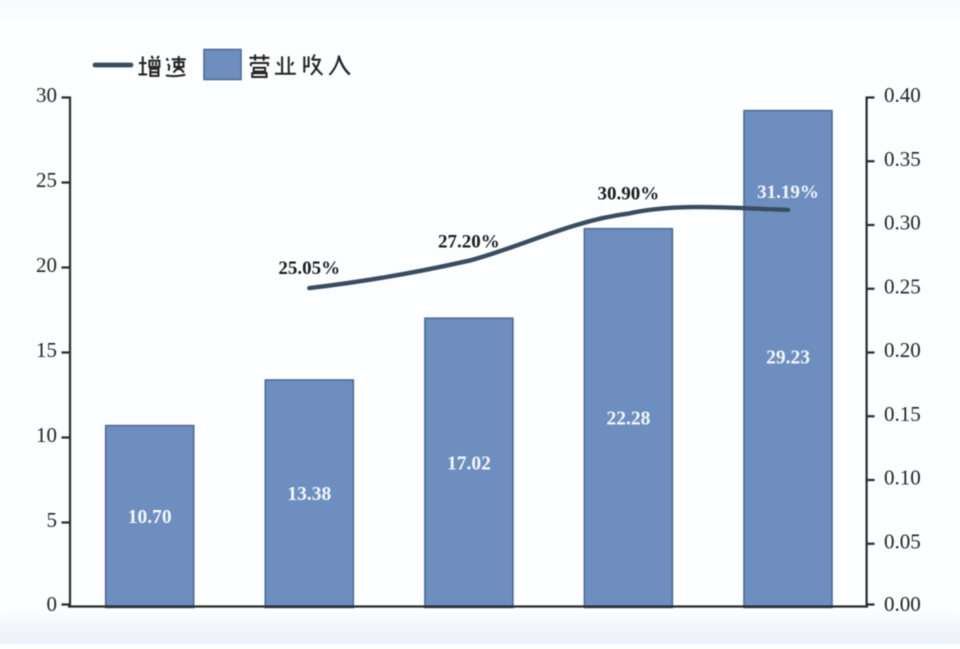 The image size is (960, 649). What do you see at coordinates (309, 268) in the screenshot?
I see `svg-text: 25.05%` at bounding box center [309, 268].